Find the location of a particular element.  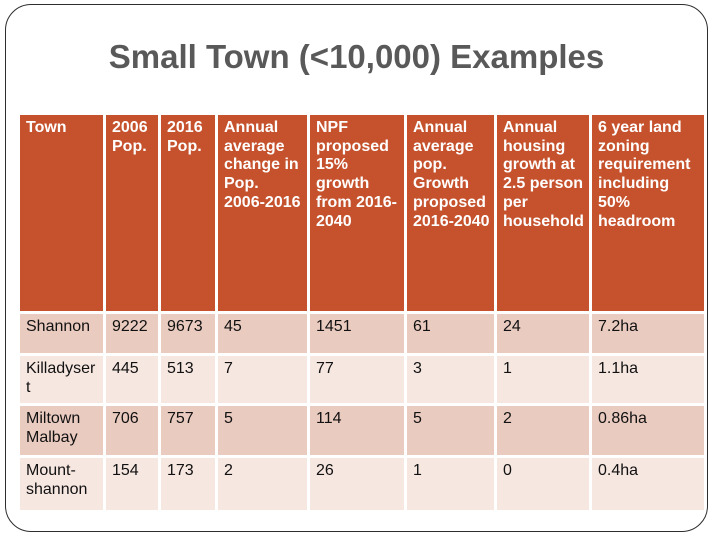

table-cell: 1.1ha is located at coordinates (648, 381).